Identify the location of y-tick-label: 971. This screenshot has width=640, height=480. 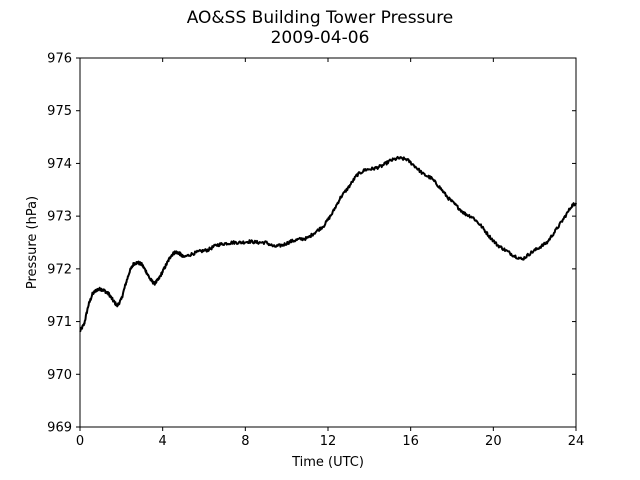
(59, 322).